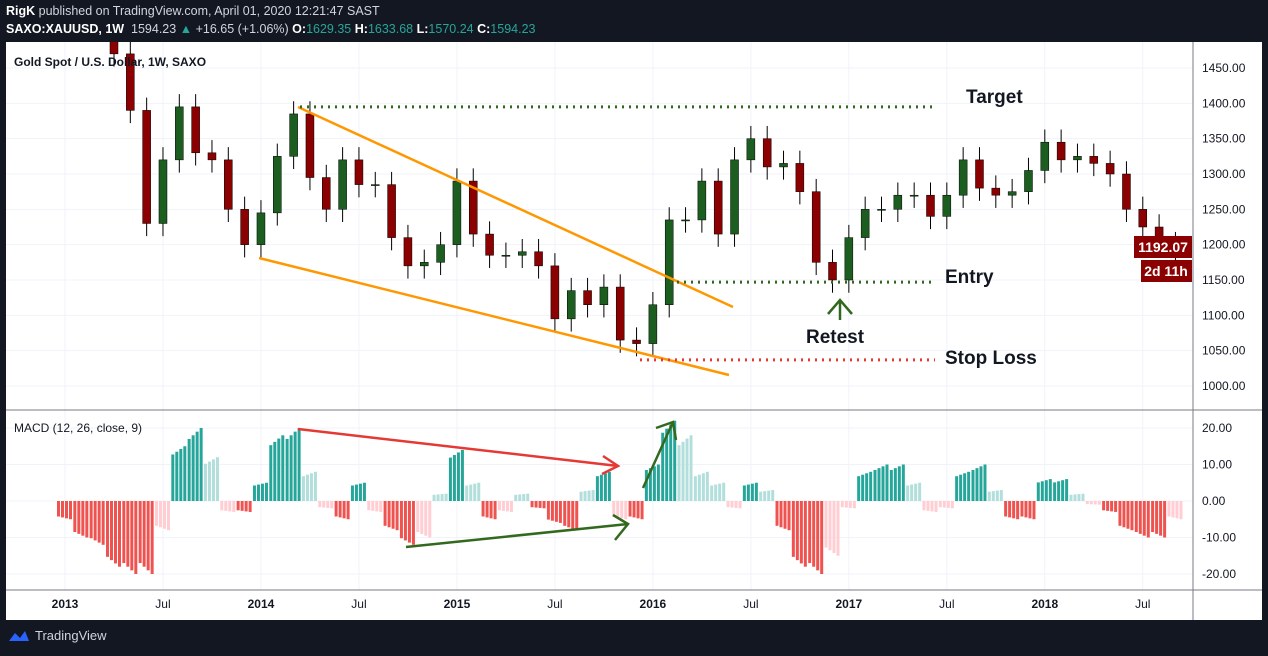 This screenshot has width=1268, height=656. I want to click on countdown-text: 2d 11h, so click(1166, 271).